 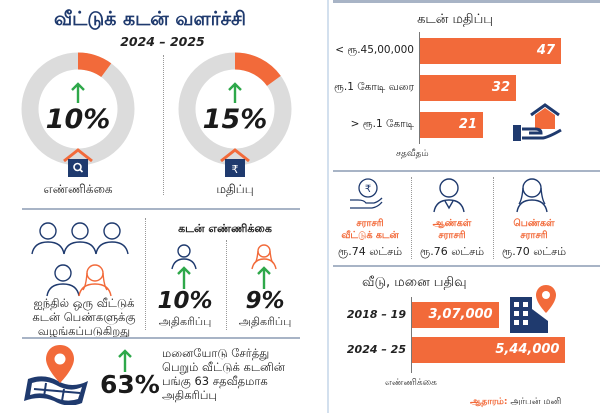 What do you see at coordinates (58, 374) in the screenshot?
I see `map-pin-icon` at bounding box center [58, 374].